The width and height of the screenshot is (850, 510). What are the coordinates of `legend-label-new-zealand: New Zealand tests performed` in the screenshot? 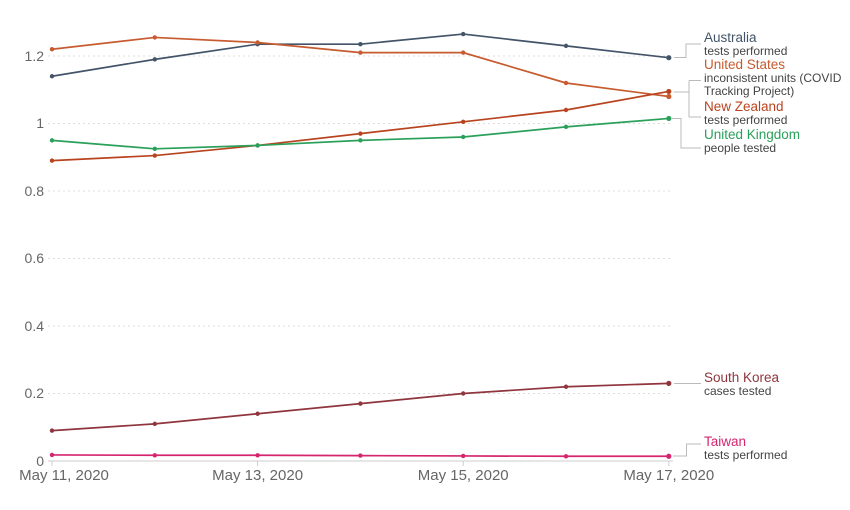 It's located at (777, 113).